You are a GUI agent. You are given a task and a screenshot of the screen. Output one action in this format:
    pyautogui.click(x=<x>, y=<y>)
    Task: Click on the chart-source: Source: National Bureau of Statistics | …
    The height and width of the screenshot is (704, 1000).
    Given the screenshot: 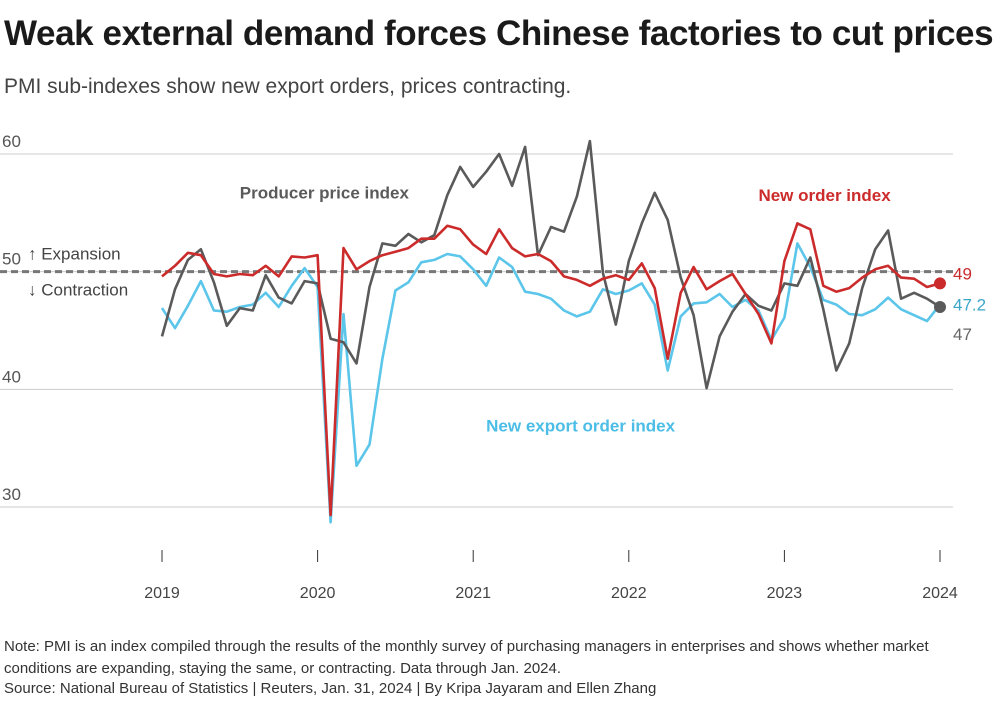 What is the action you would take?
    pyautogui.click(x=330, y=688)
    